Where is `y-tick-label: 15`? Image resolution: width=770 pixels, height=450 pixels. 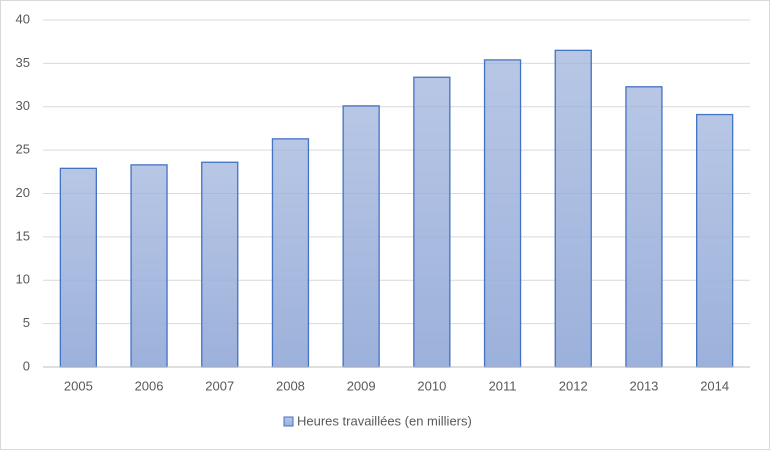 y-tick-label: 15 is located at coordinates (23, 235).